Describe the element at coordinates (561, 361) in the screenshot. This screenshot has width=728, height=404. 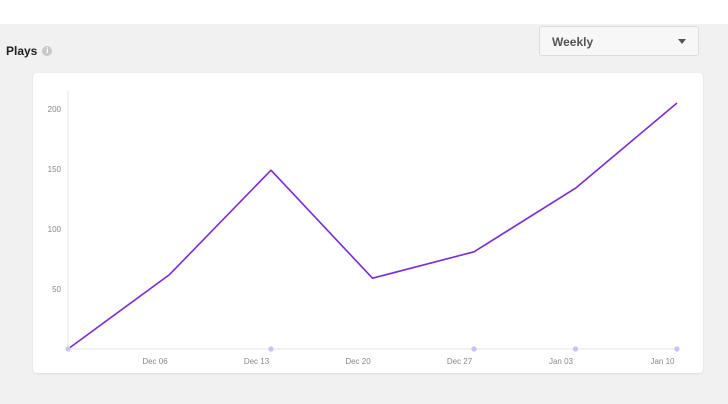
I see `x-tick-label: Jan 03` at that location.